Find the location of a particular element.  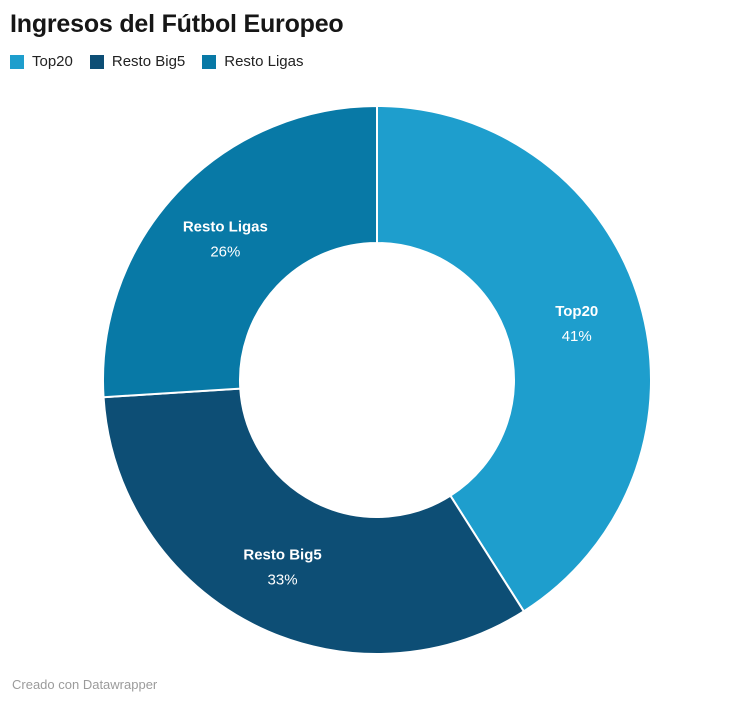

legend-item-top20: Top20 is located at coordinates (41, 61).